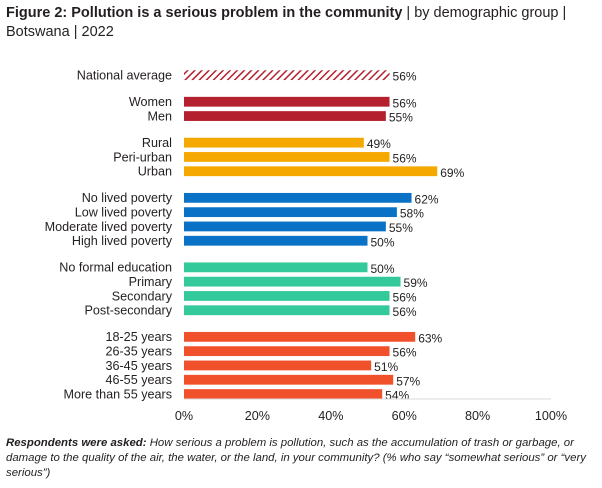 This screenshot has width=602, height=488. Describe the element at coordinates (138, 366) in the screenshot. I see `category-label: 36-45 years` at that location.